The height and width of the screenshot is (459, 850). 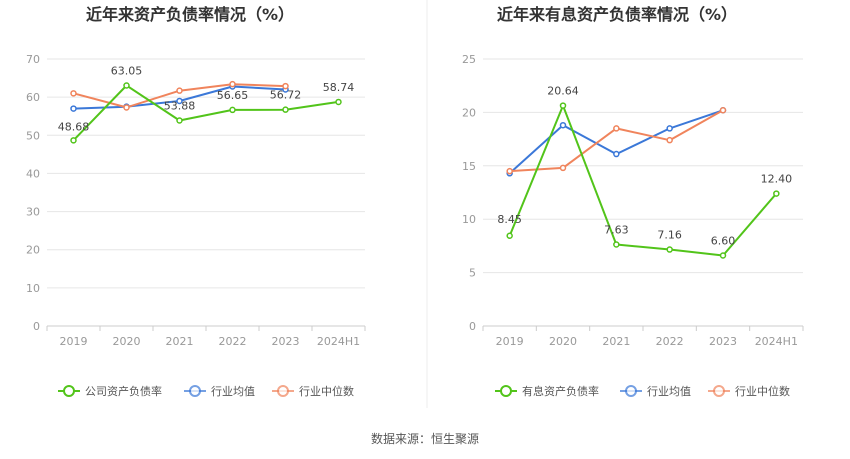 What do you see at coordinates (74, 126) in the screenshot?
I see `data-label: 48.68` at bounding box center [74, 126].